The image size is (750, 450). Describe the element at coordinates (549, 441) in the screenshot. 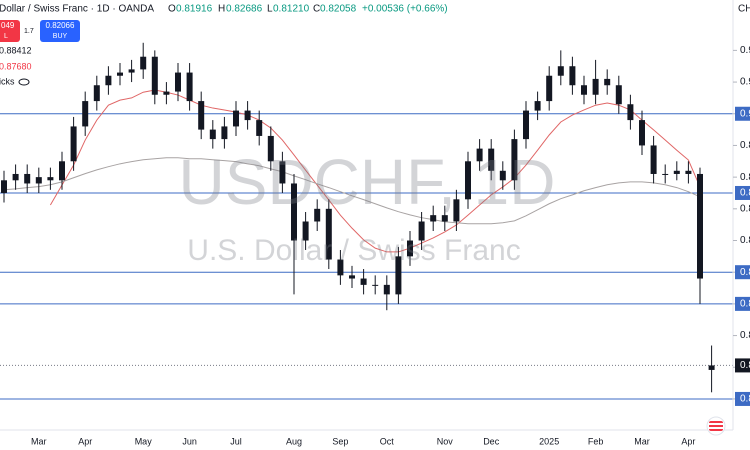

I see `x-tick-label: 2025` at that location.